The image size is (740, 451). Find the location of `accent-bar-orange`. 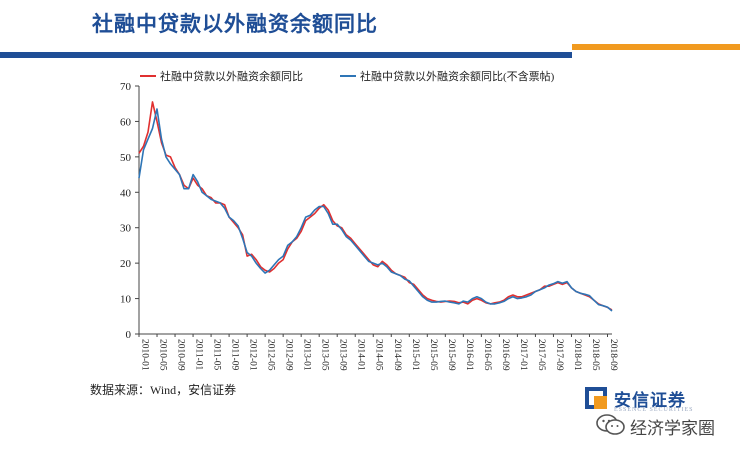

accent-bar-orange is located at coordinates (656, 47).